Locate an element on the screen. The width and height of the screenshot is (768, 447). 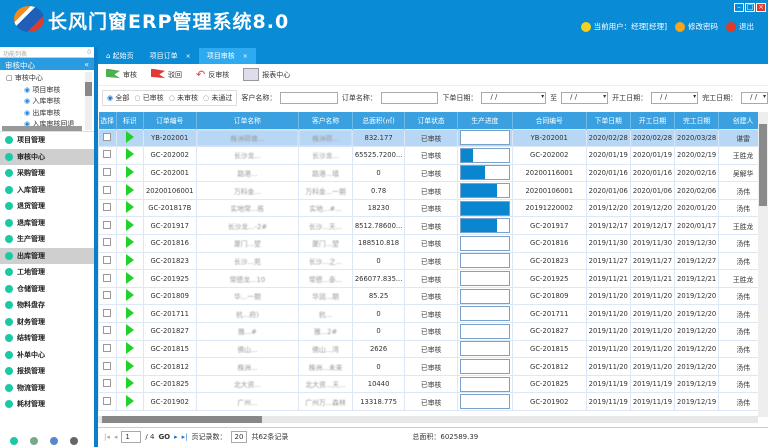
unapprove-button: ↶ 反审核 is located at coordinates (213, 74).